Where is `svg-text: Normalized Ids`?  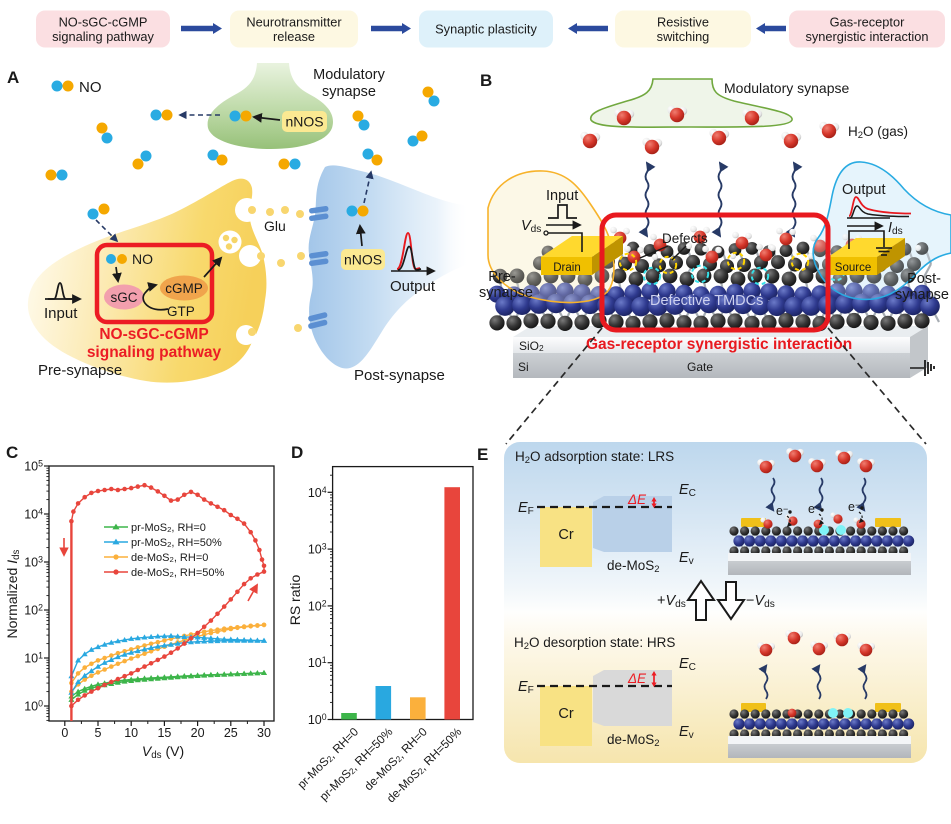 svg-text: Normalized Ids is located at coordinates (13, 593).